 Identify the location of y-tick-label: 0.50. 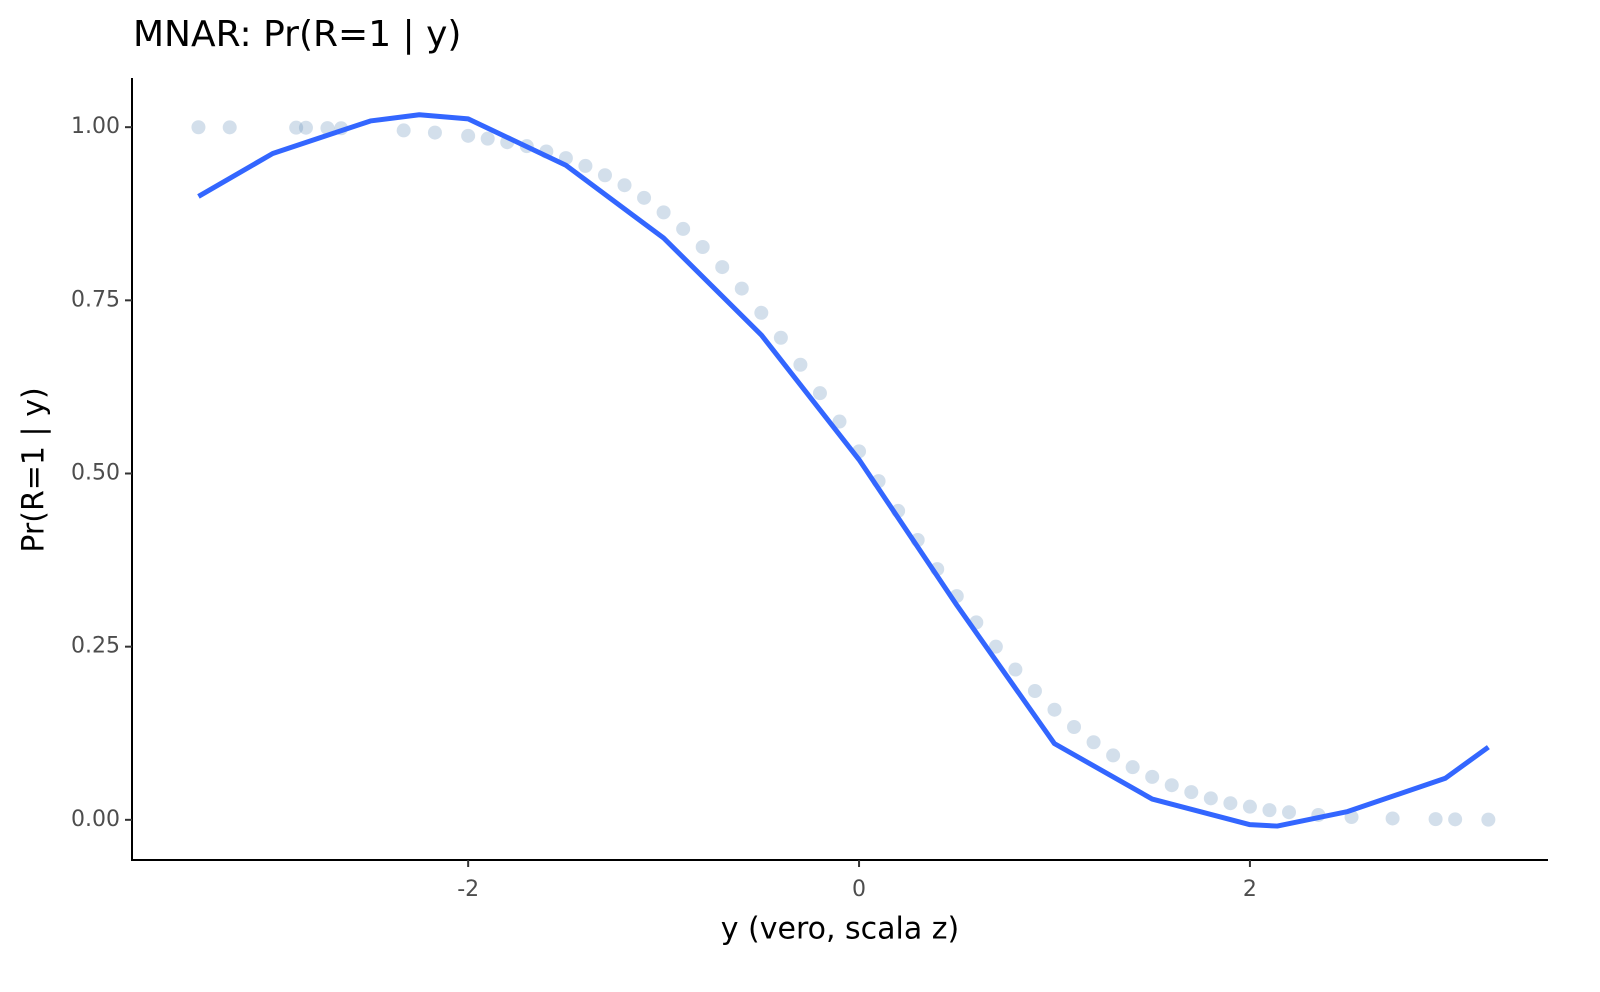
(95, 473).